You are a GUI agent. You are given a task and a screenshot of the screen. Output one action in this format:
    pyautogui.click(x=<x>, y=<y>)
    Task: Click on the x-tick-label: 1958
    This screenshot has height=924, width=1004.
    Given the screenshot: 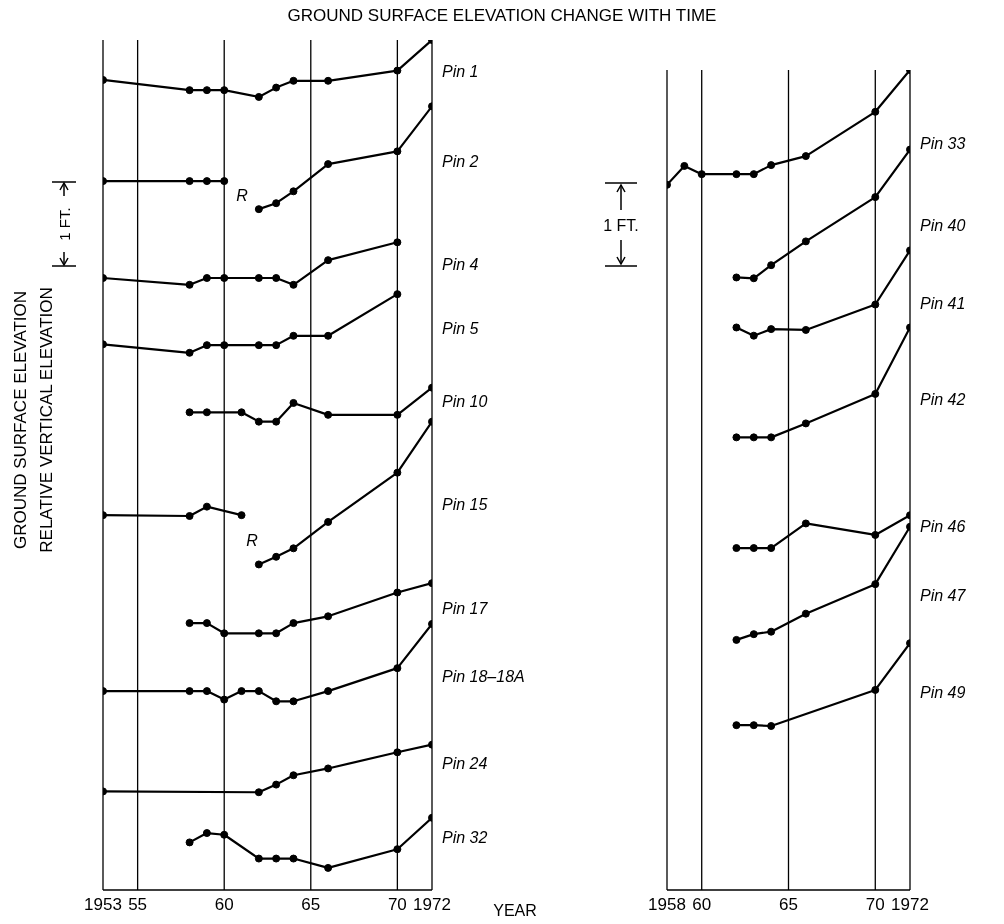 What is the action you would take?
    pyautogui.click(x=667, y=905)
    